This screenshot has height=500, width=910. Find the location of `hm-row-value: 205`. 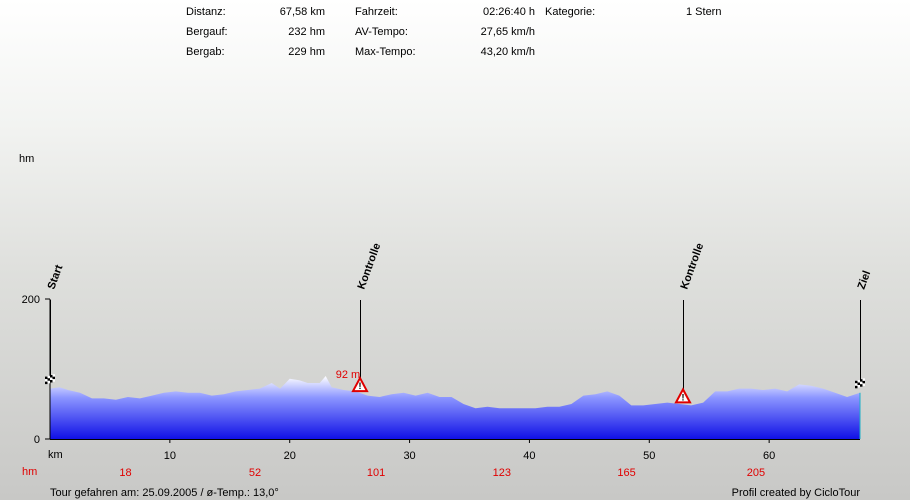

hm-row-value: 205 is located at coordinates (756, 473).